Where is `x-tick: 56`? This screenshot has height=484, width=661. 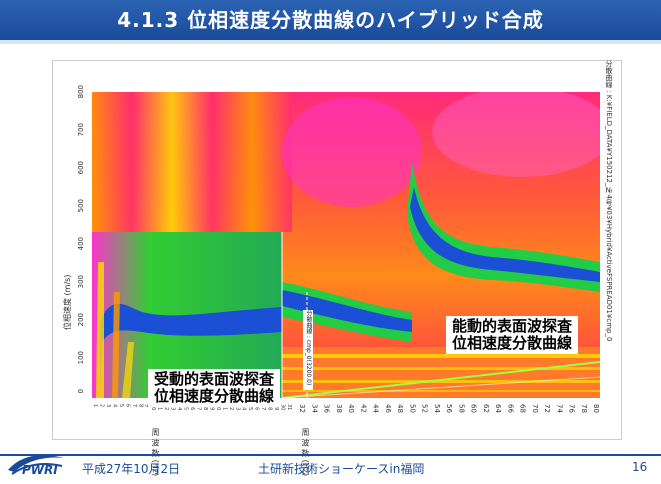 x-tick: 56 is located at coordinates (449, 408).